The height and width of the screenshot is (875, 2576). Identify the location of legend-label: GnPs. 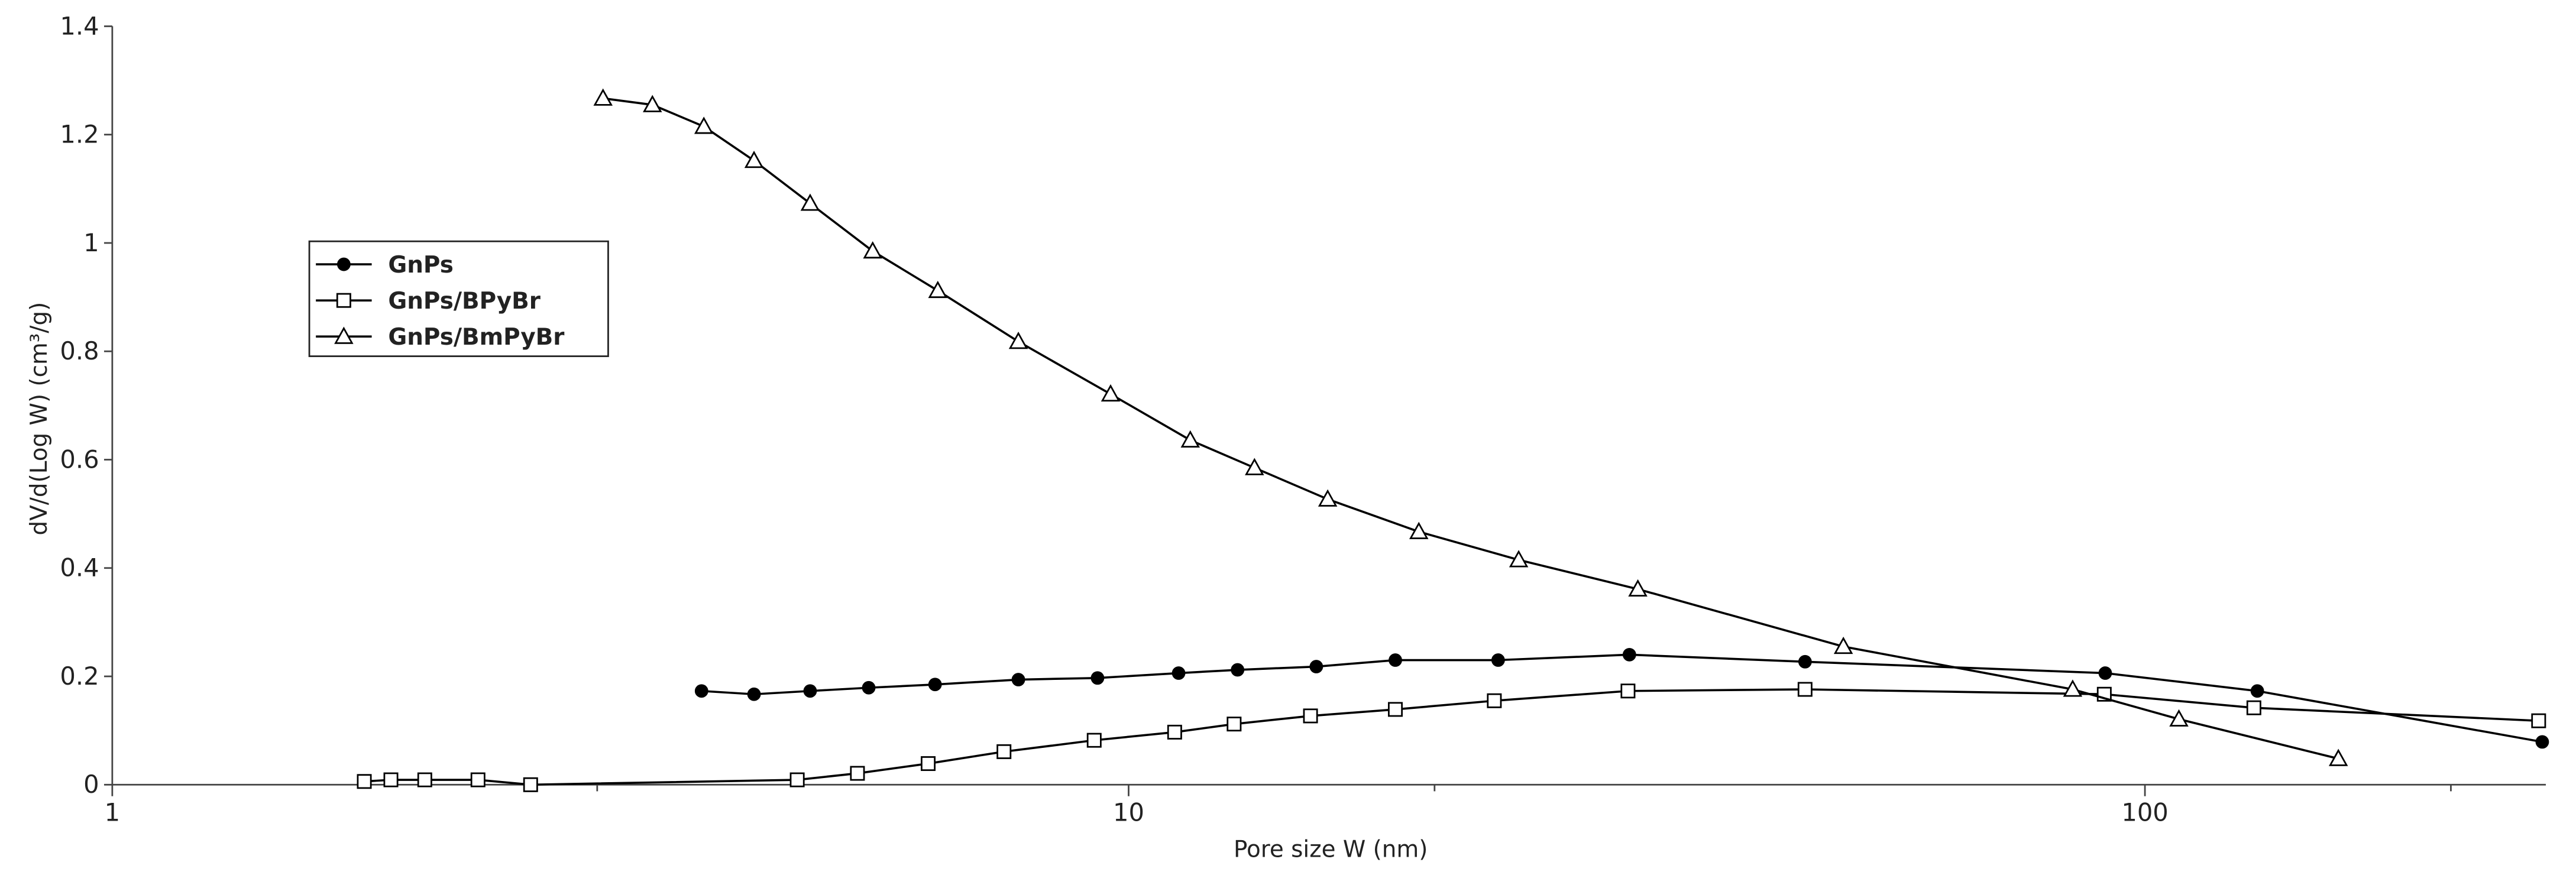
(421, 265).